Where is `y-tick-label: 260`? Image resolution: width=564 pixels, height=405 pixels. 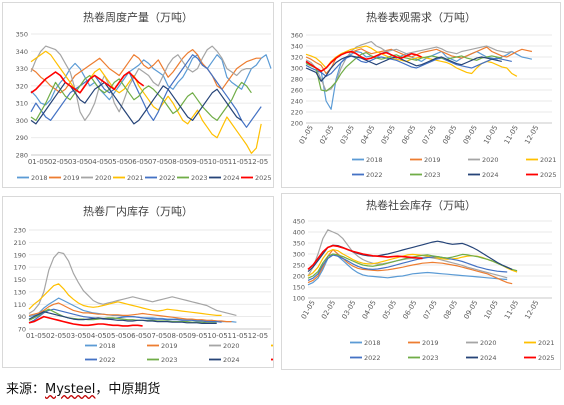
y-tick-label: 260 is located at coordinates (297, 91).